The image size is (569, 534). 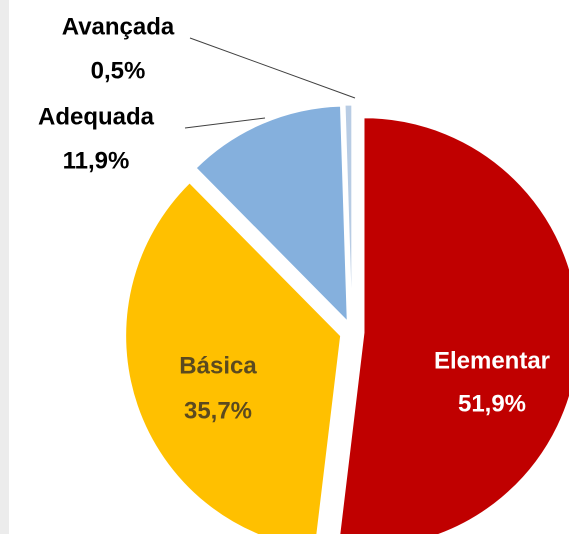 What do you see at coordinates (492, 403) in the screenshot?
I see `value-label: 51,9%` at bounding box center [492, 403].